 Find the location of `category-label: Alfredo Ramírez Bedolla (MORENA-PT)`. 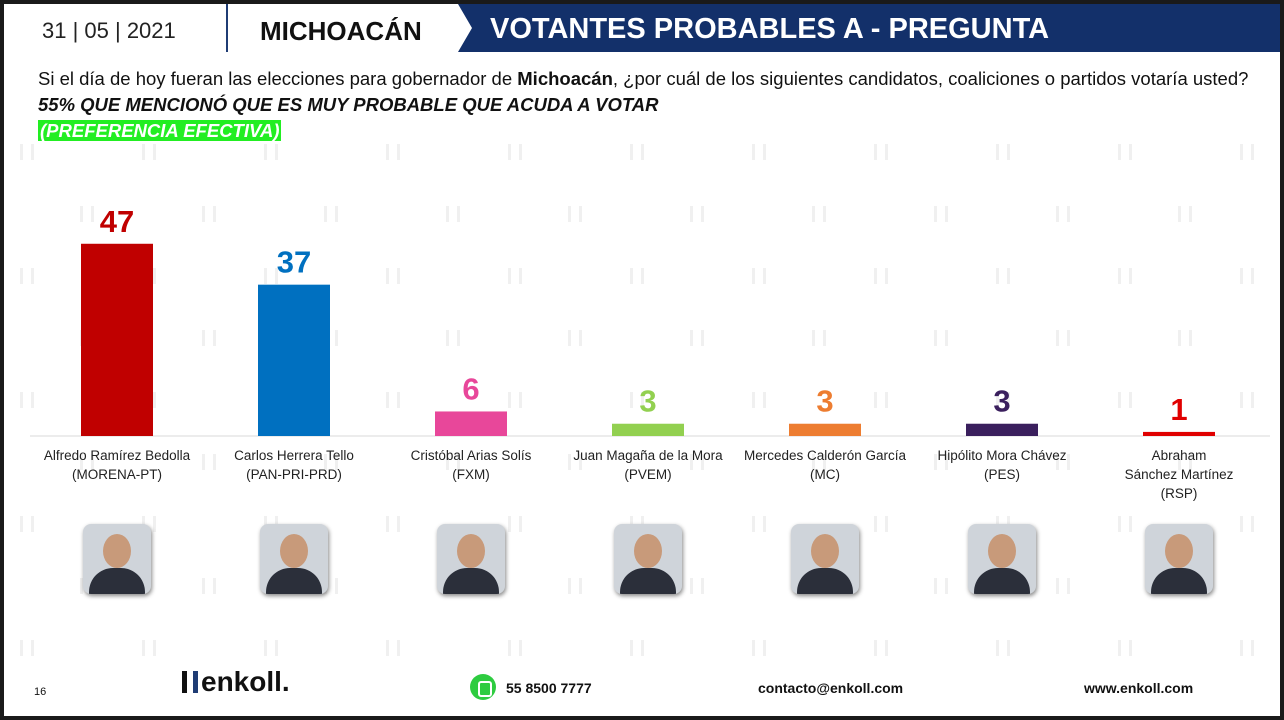

category-label: Alfredo Ramírez Bedolla (MORENA-PT) is located at coordinates (117, 465).